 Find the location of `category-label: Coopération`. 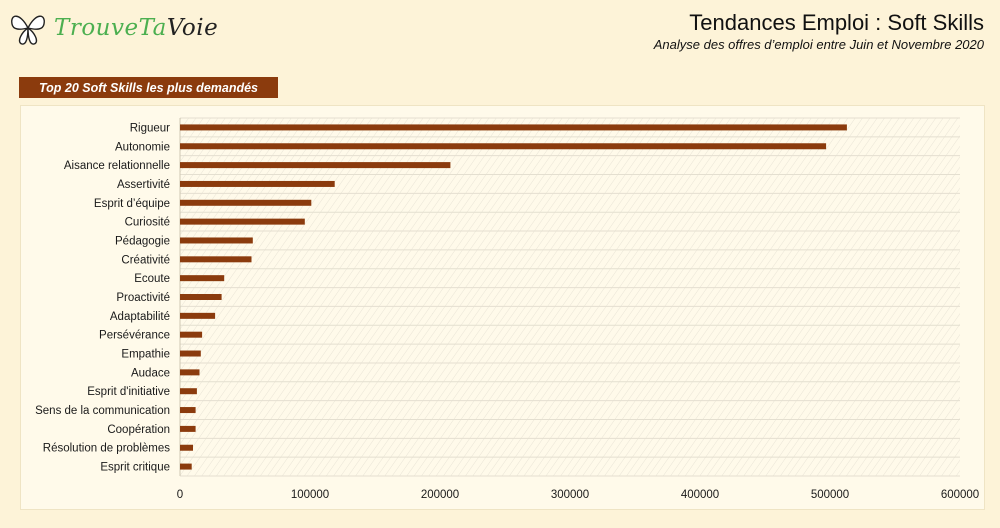

category-label: Coopération is located at coordinates (138, 430).